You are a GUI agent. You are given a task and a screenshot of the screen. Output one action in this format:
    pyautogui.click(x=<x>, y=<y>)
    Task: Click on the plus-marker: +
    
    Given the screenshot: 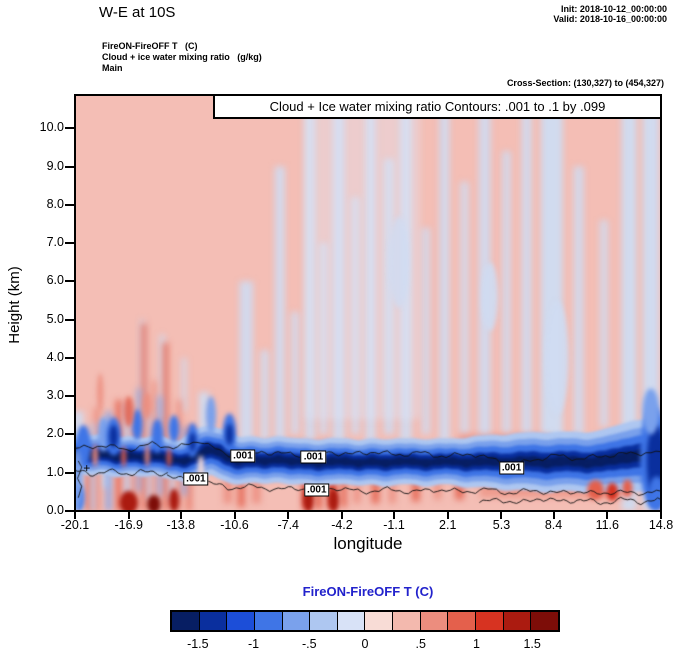 What is the action you would take?
    pyautogui.click(x=87, y=467)
    